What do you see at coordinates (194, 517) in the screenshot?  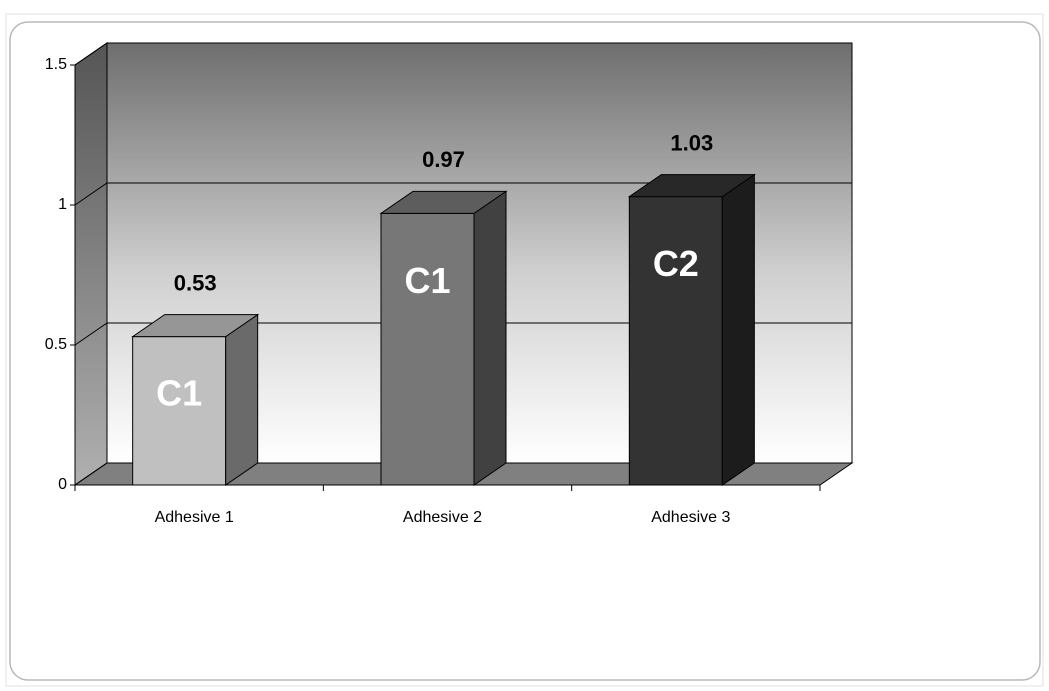 I see `x-tick-label: Adhesive 1` at bounding box center [194, 517].